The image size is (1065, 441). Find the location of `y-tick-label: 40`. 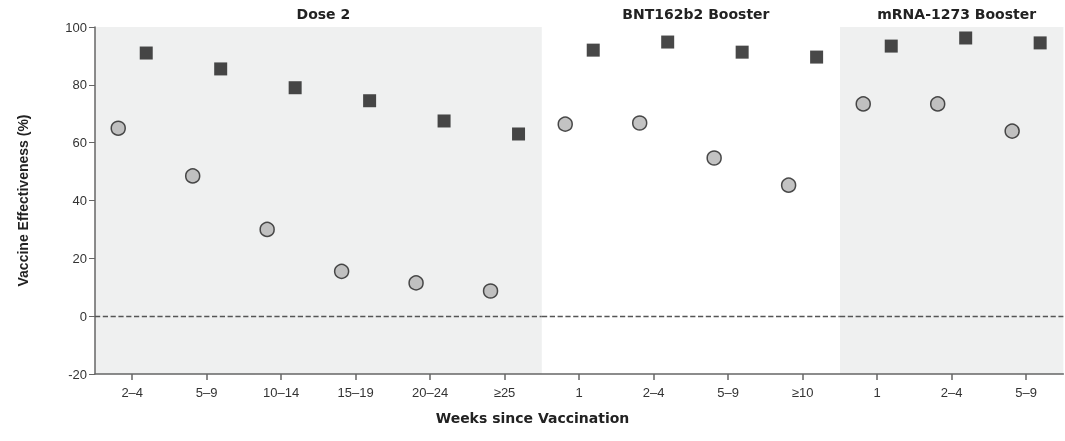

y-tick-label: 40 is located at coordinates (79, 200).